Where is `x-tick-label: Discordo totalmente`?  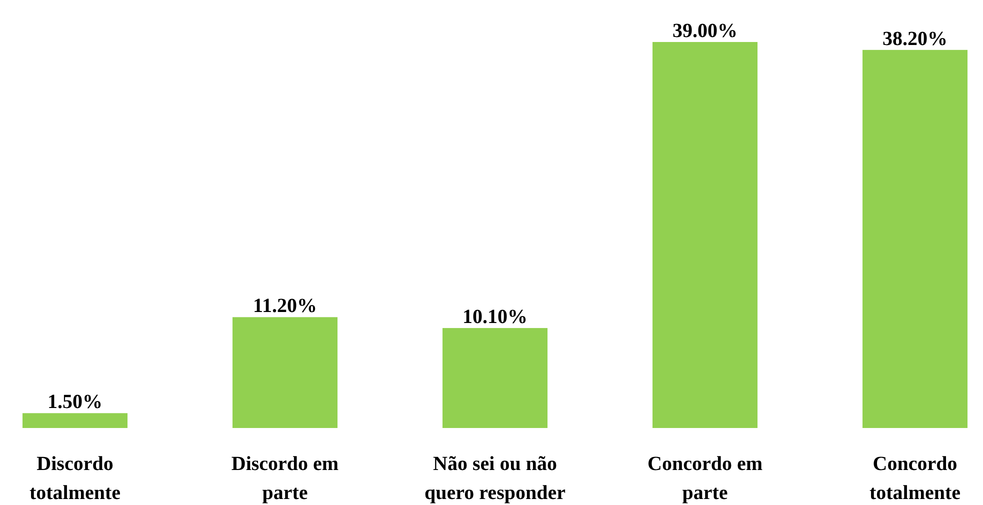
x-tick-label: Discordo totalmente is located at coordinates (75, 478).